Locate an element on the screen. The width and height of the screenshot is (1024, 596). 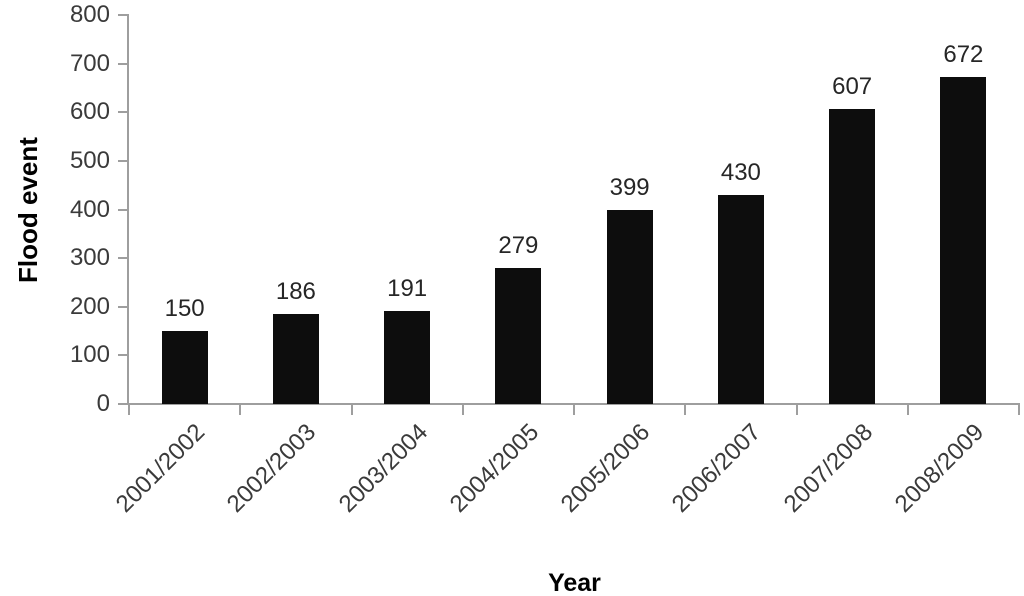
y-tick-label: 400 is located at coordinates (89, 209).